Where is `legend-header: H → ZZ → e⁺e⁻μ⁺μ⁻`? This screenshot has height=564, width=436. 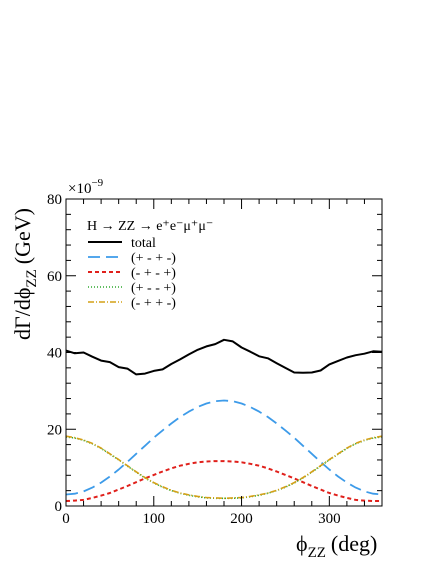 legend-header: H → ZZ → e⁺e⁻μ⁺μ⁻ is located at coordinates (150, 226).